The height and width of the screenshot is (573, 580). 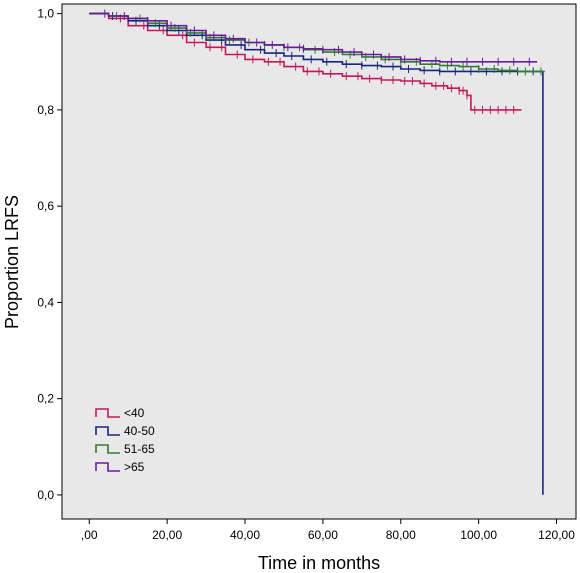 What do you see at coordinates (45, 110) in the screenshot?
I see `y-tick-label: 0,8` at bounding box center [45, 110].